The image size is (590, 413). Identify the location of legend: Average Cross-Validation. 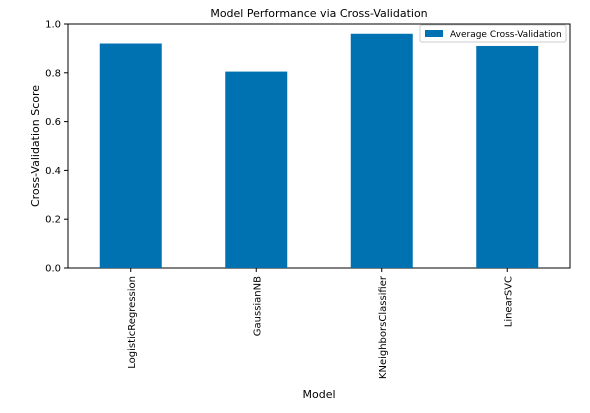
(493, 33).